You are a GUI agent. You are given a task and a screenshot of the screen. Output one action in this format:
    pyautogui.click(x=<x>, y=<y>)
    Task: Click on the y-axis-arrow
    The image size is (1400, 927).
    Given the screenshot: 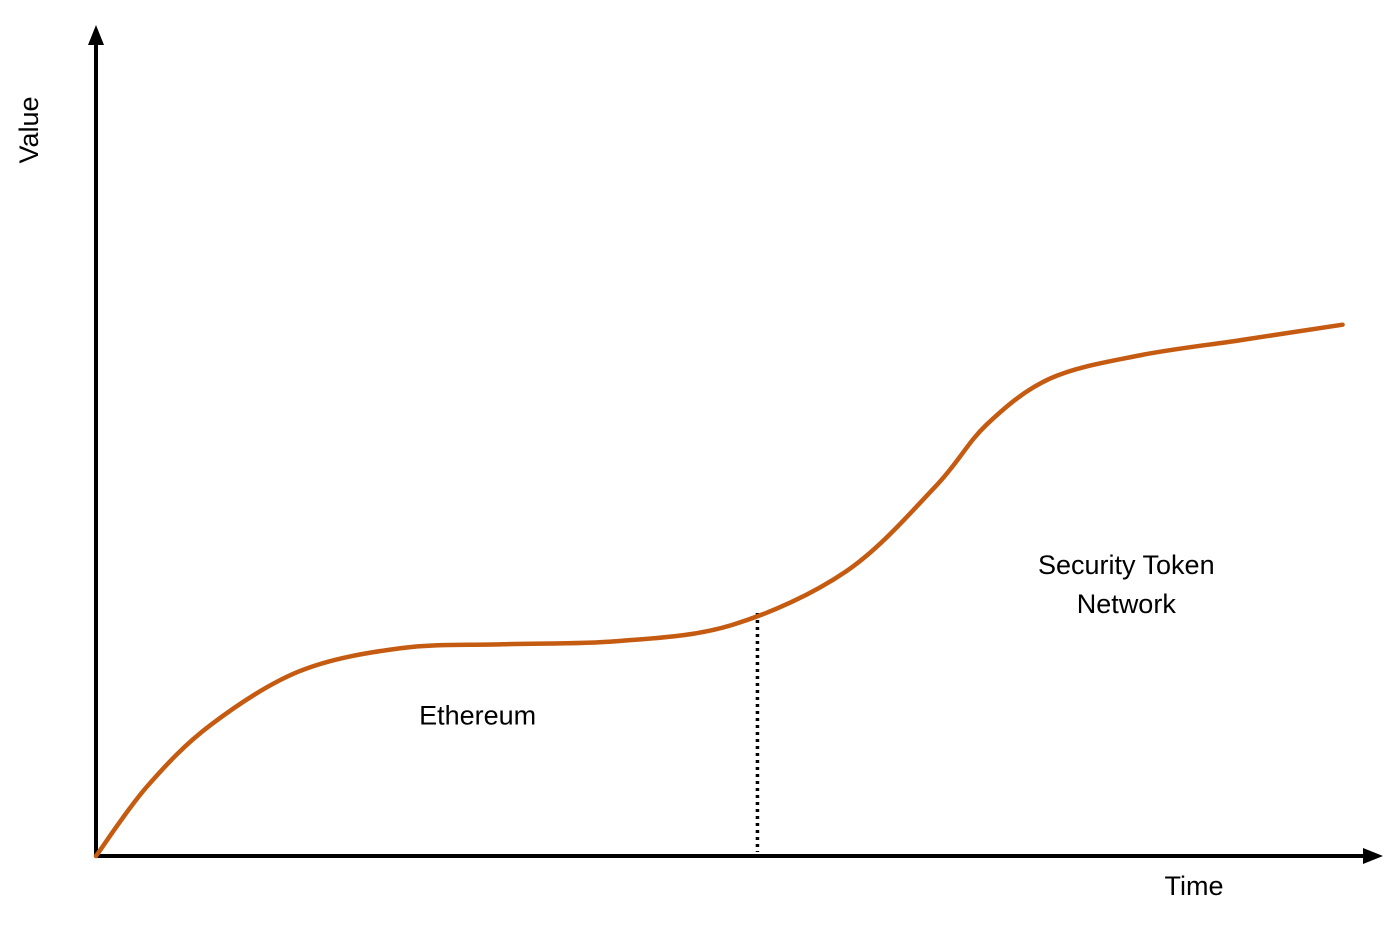 What is the action you would take?
    pyautogui.click(x=96, y=35)
    